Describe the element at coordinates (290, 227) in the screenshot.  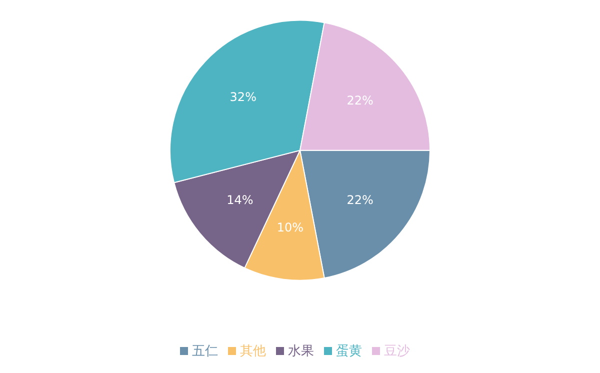
I see `data-label: 10%` at that location.